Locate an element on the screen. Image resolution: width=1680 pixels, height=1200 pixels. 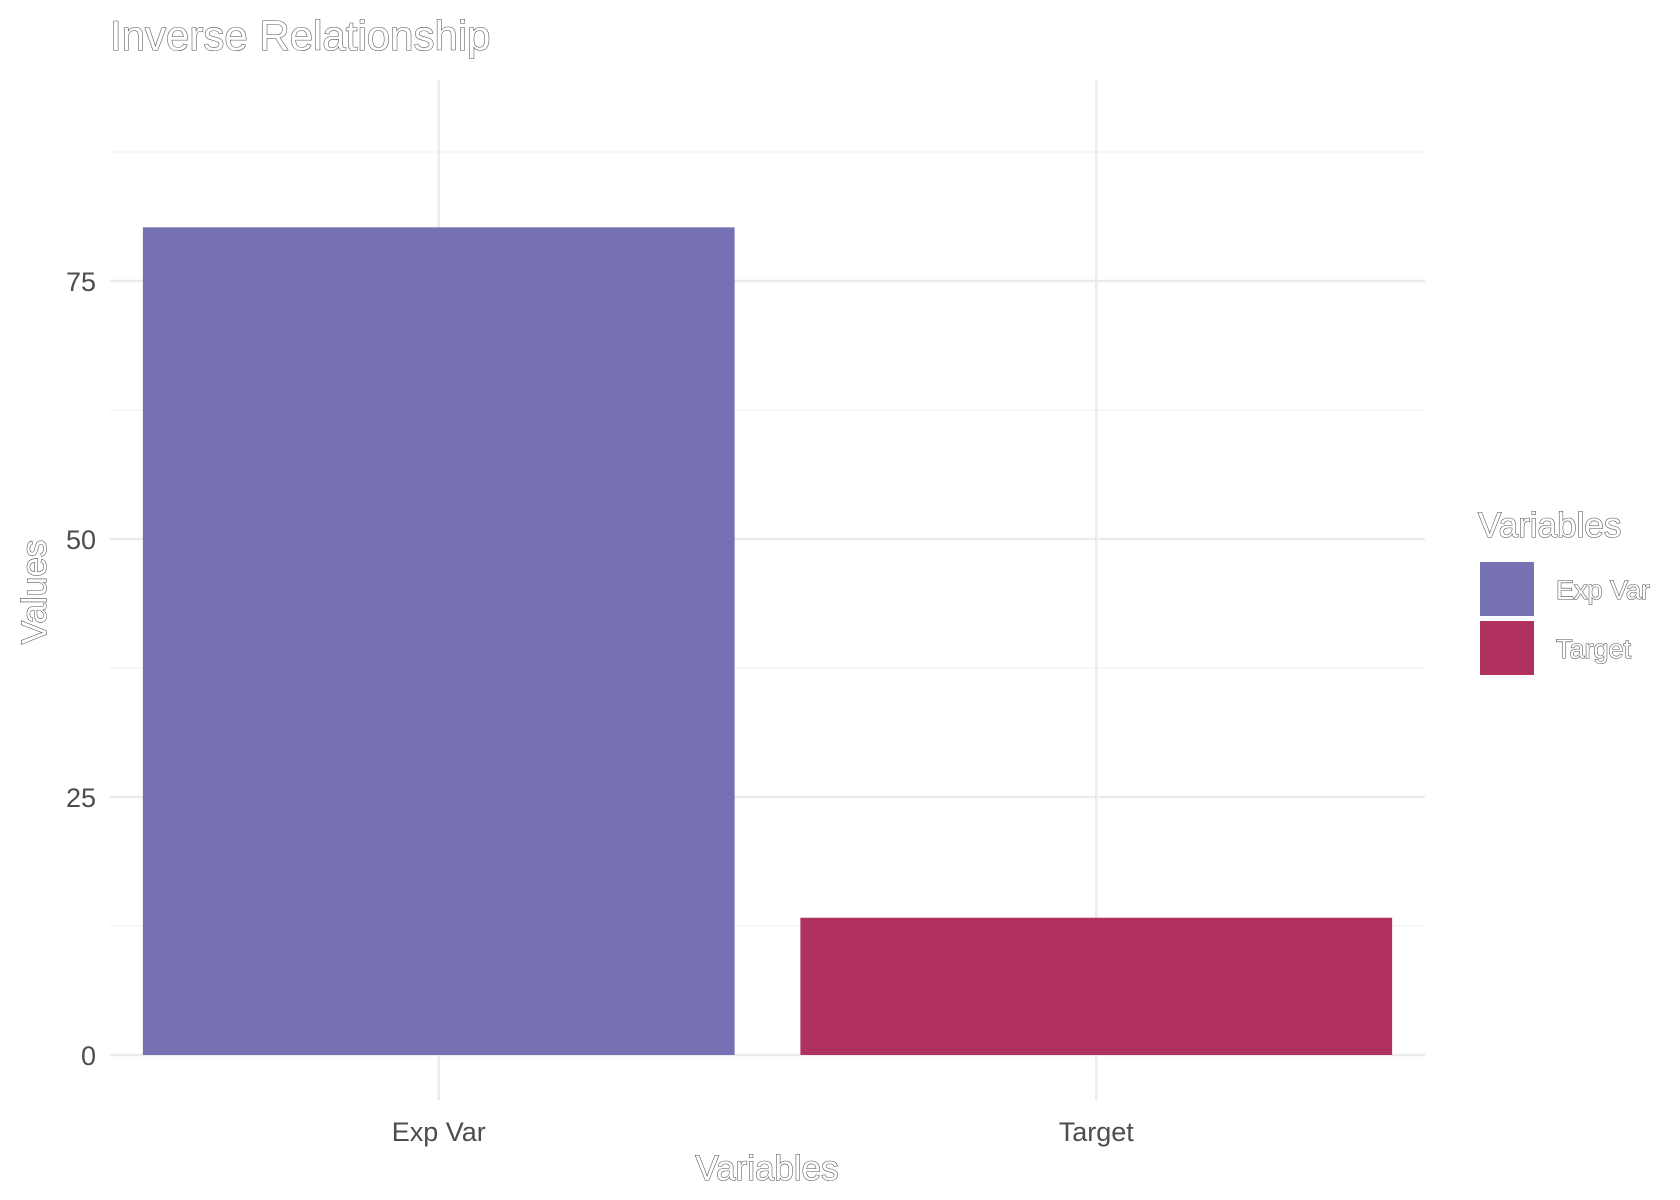
y-axis-label: Values is located at coordinates (34, 592).